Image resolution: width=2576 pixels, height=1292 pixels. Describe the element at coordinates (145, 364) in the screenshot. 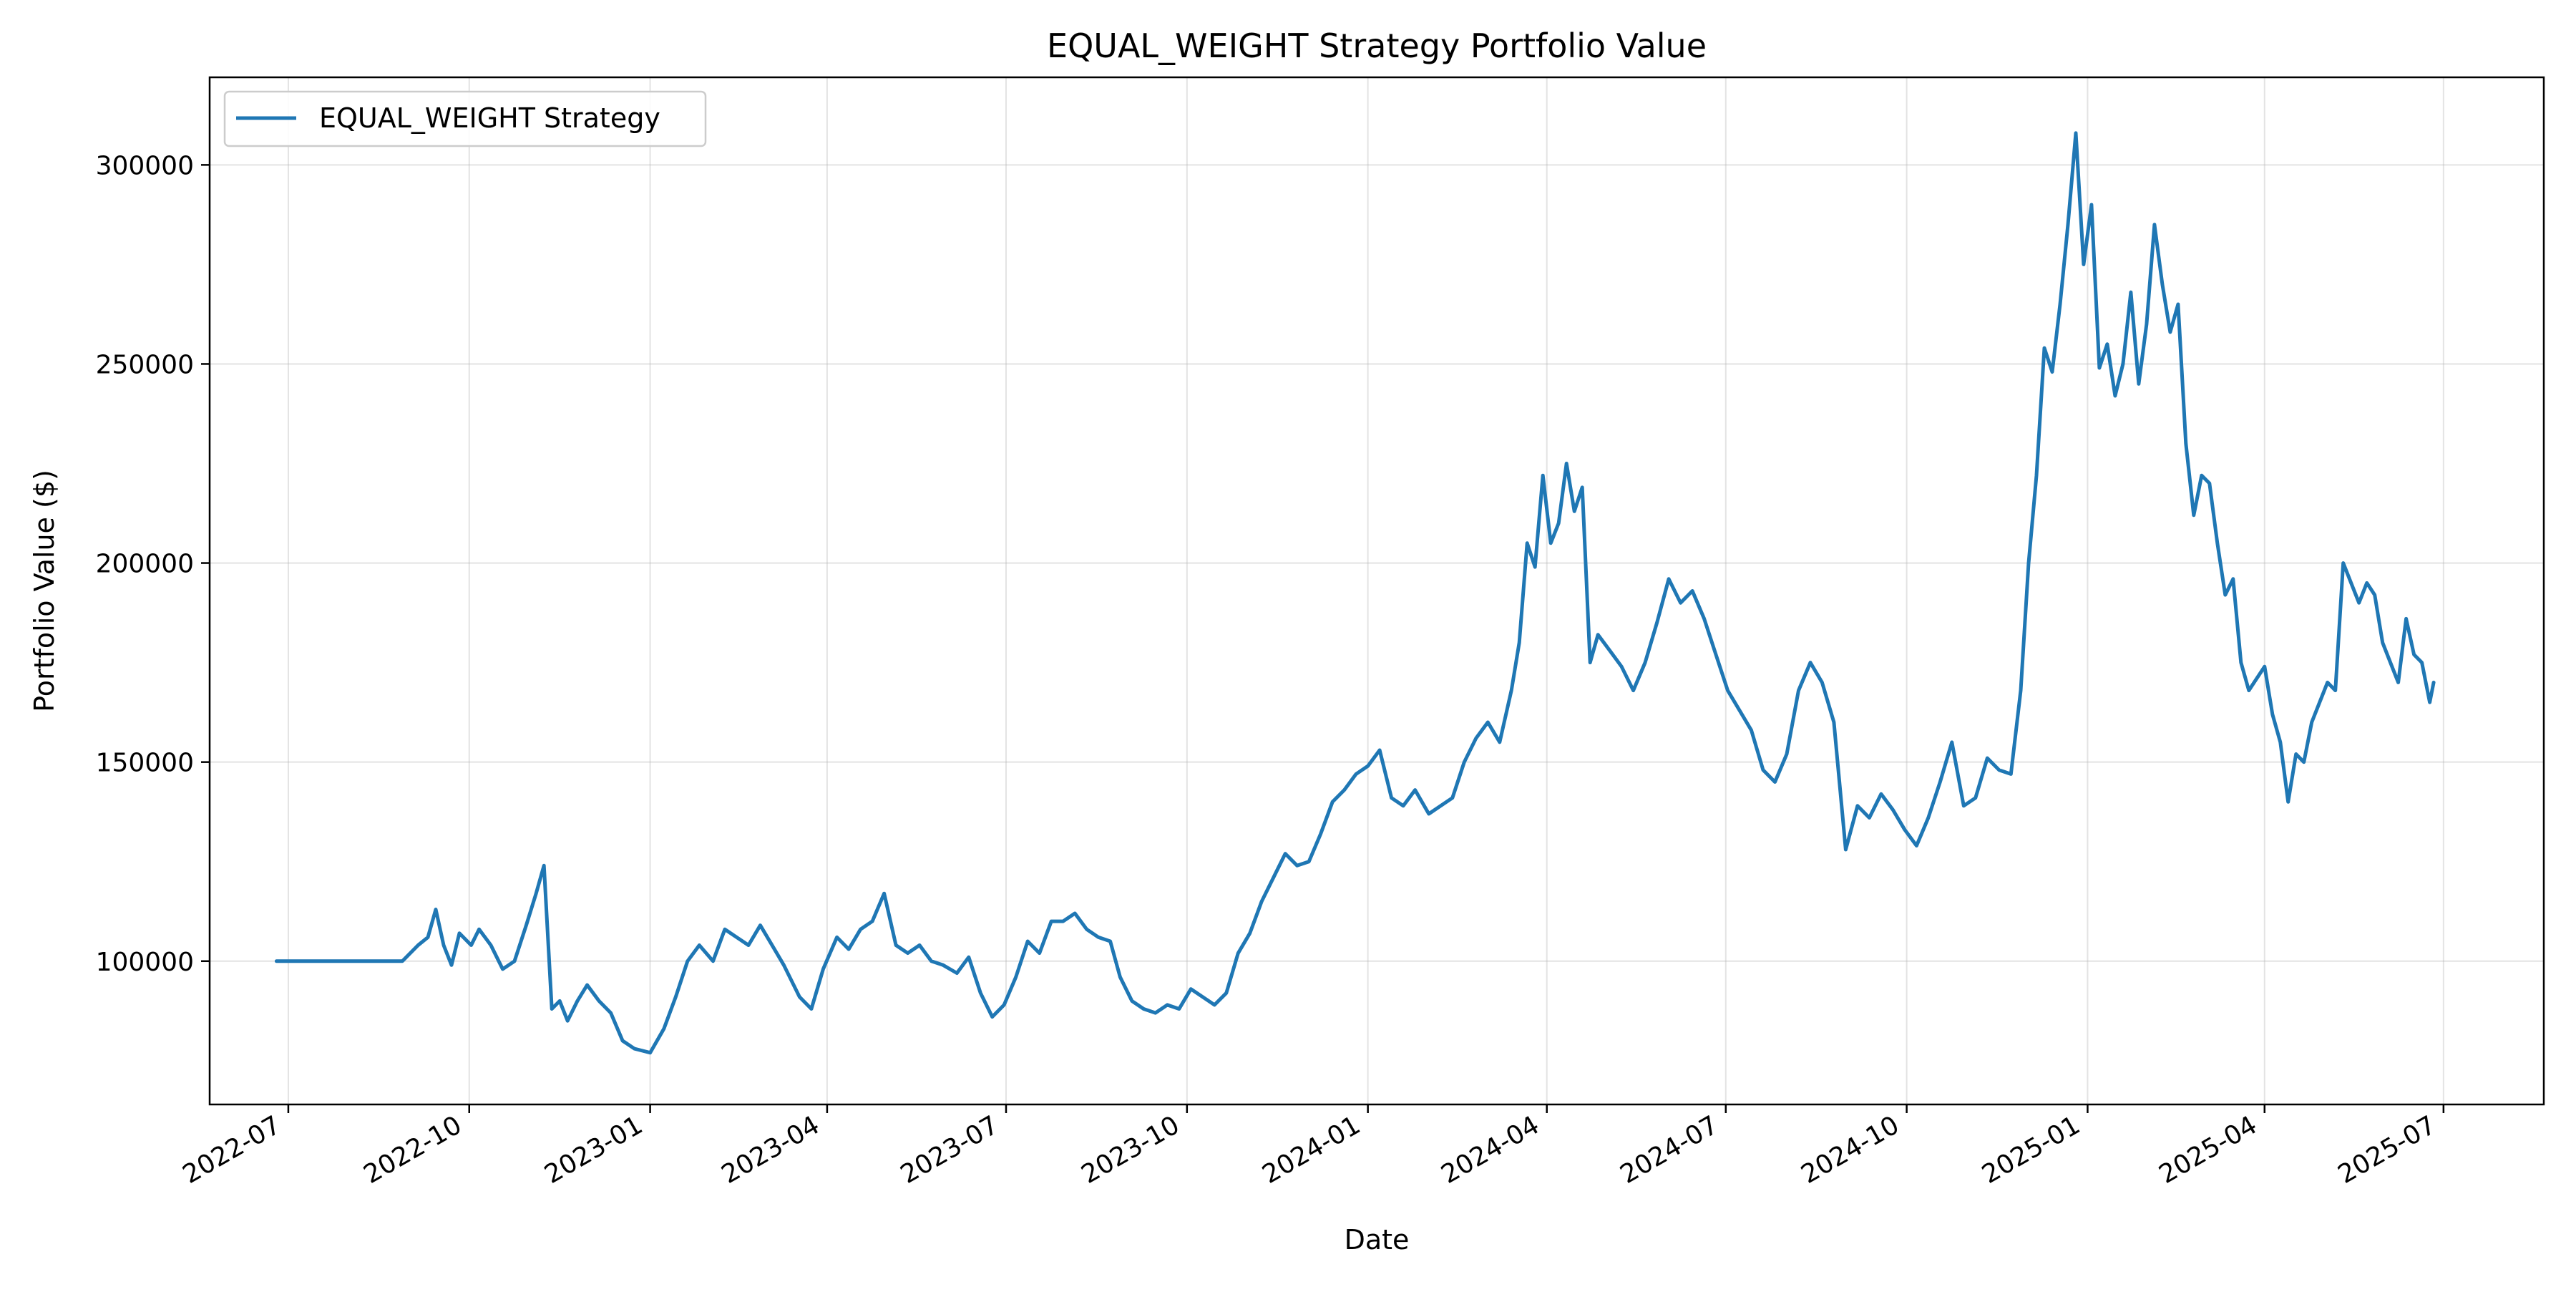

I see `y-tick-label: 250000` at that location.